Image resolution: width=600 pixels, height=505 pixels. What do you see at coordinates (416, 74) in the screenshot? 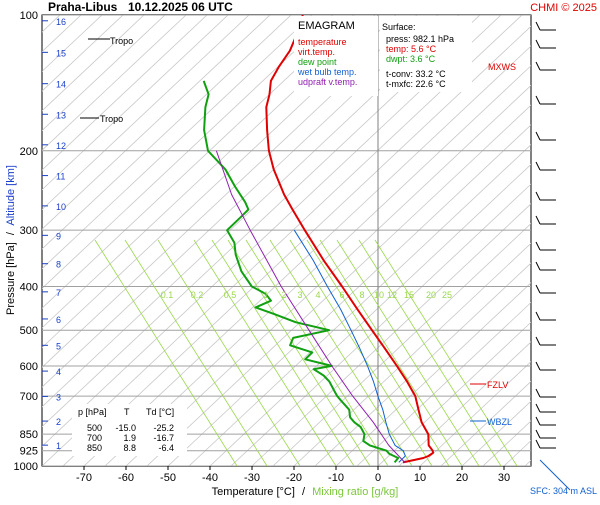
I see `surface-tconv: t-conv: 33.2 °C` at bounding box center [416, 74].